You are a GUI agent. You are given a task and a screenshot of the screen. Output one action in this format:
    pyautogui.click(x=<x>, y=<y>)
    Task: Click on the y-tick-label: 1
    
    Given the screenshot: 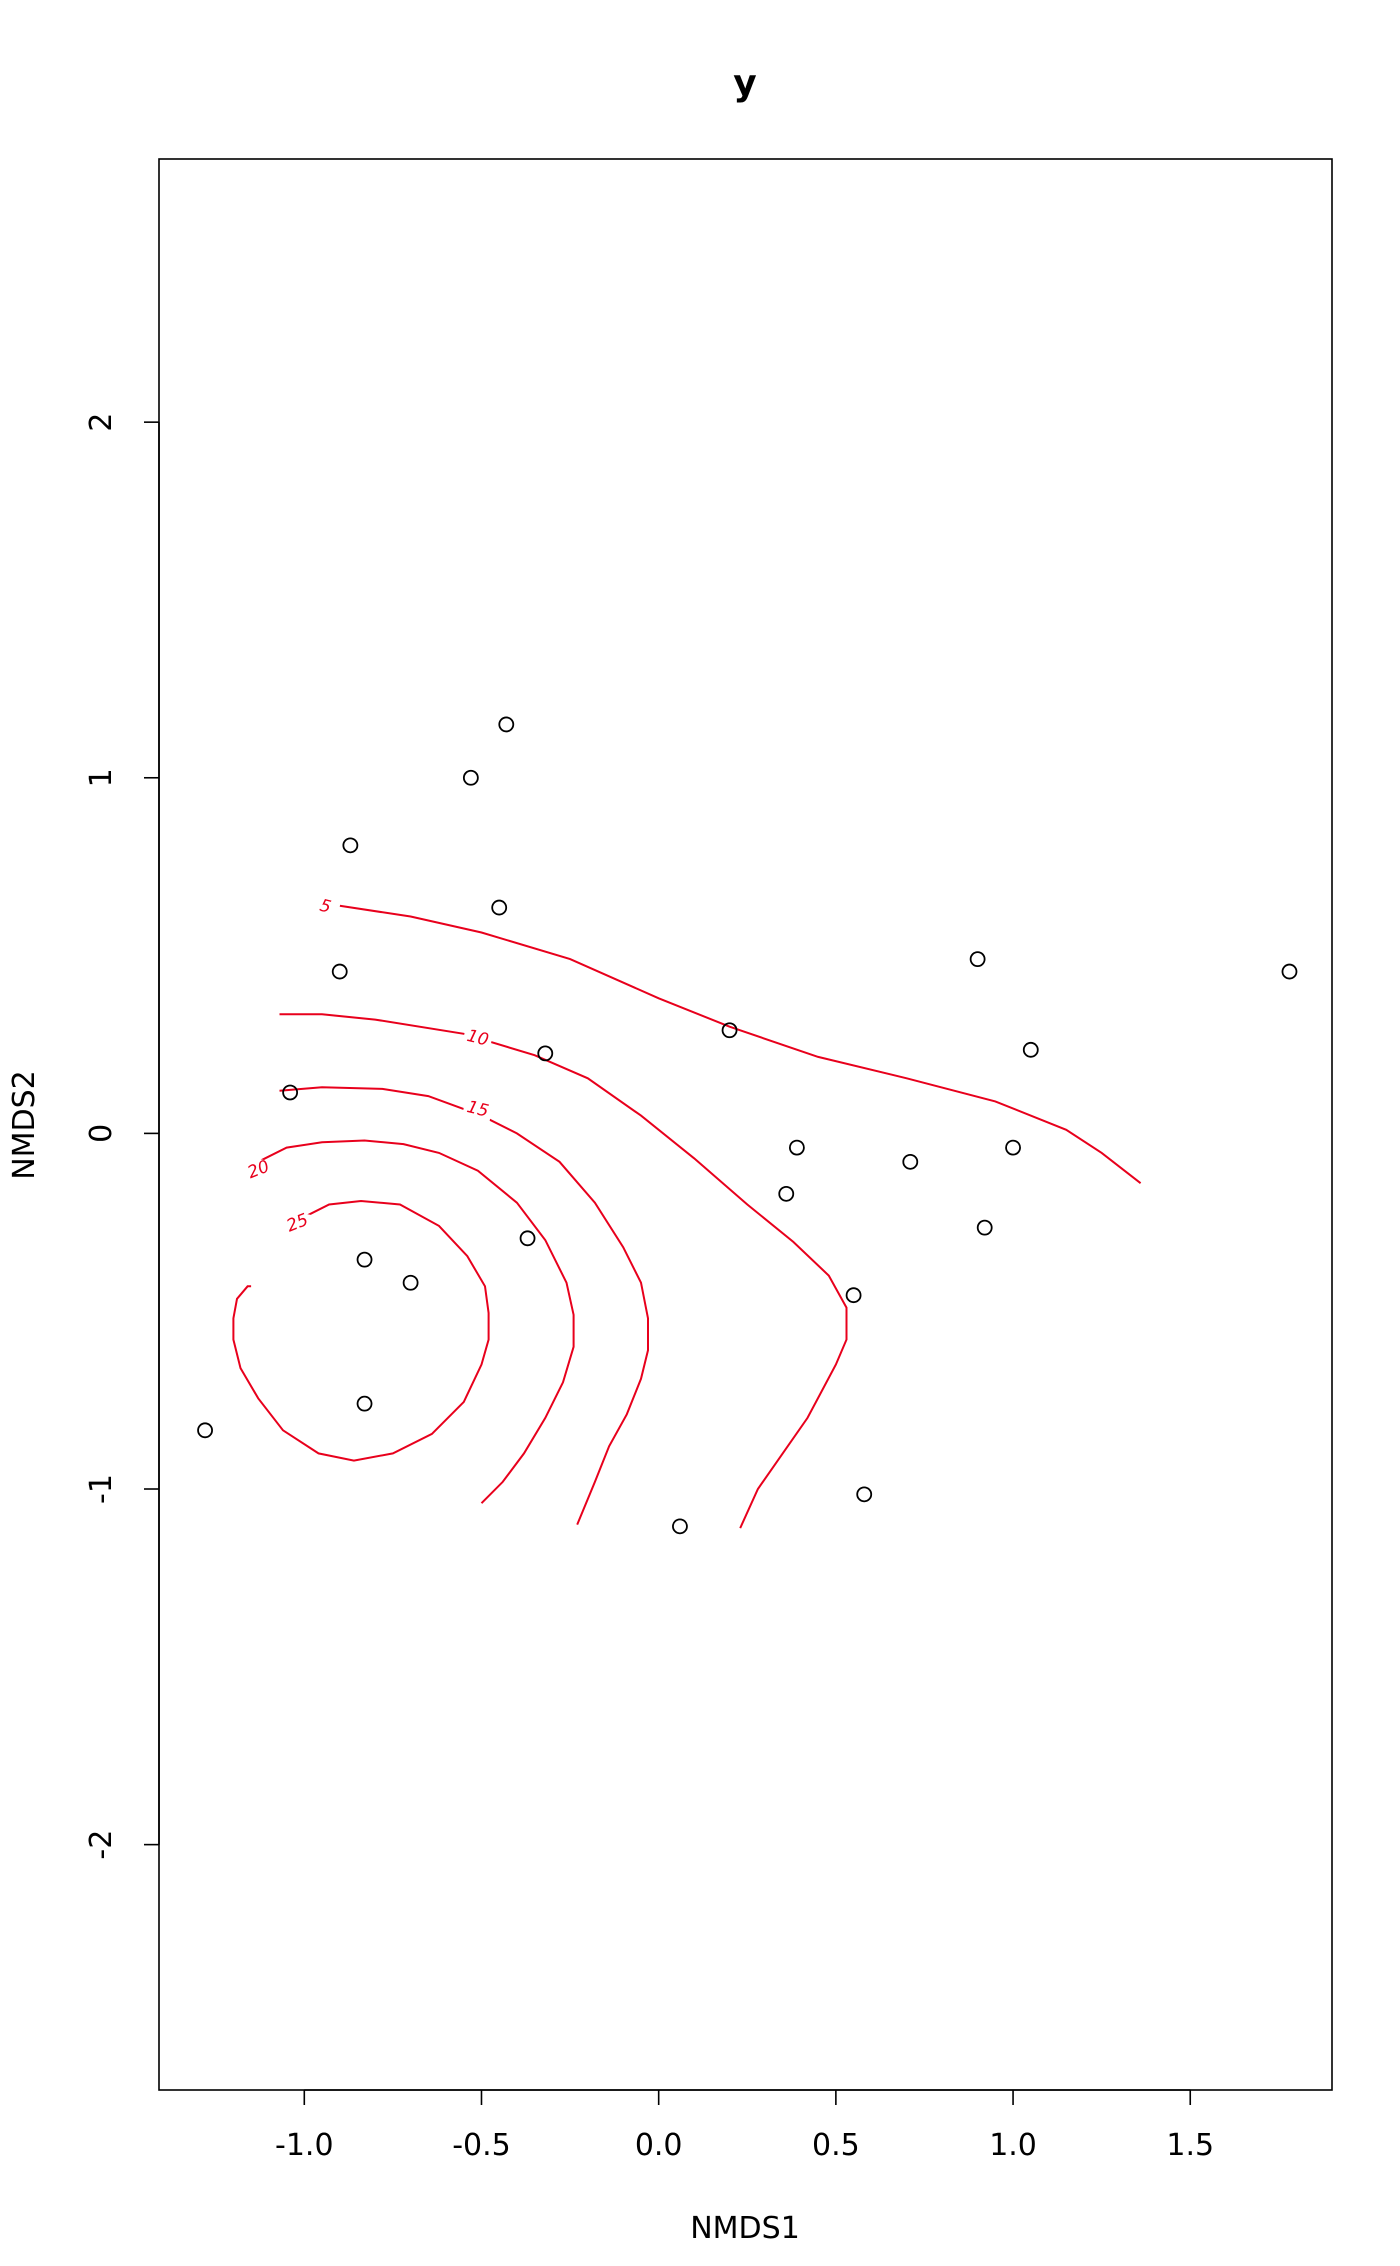 What is the action you would take?
    pyautogui.click(x=101, y=777)
    